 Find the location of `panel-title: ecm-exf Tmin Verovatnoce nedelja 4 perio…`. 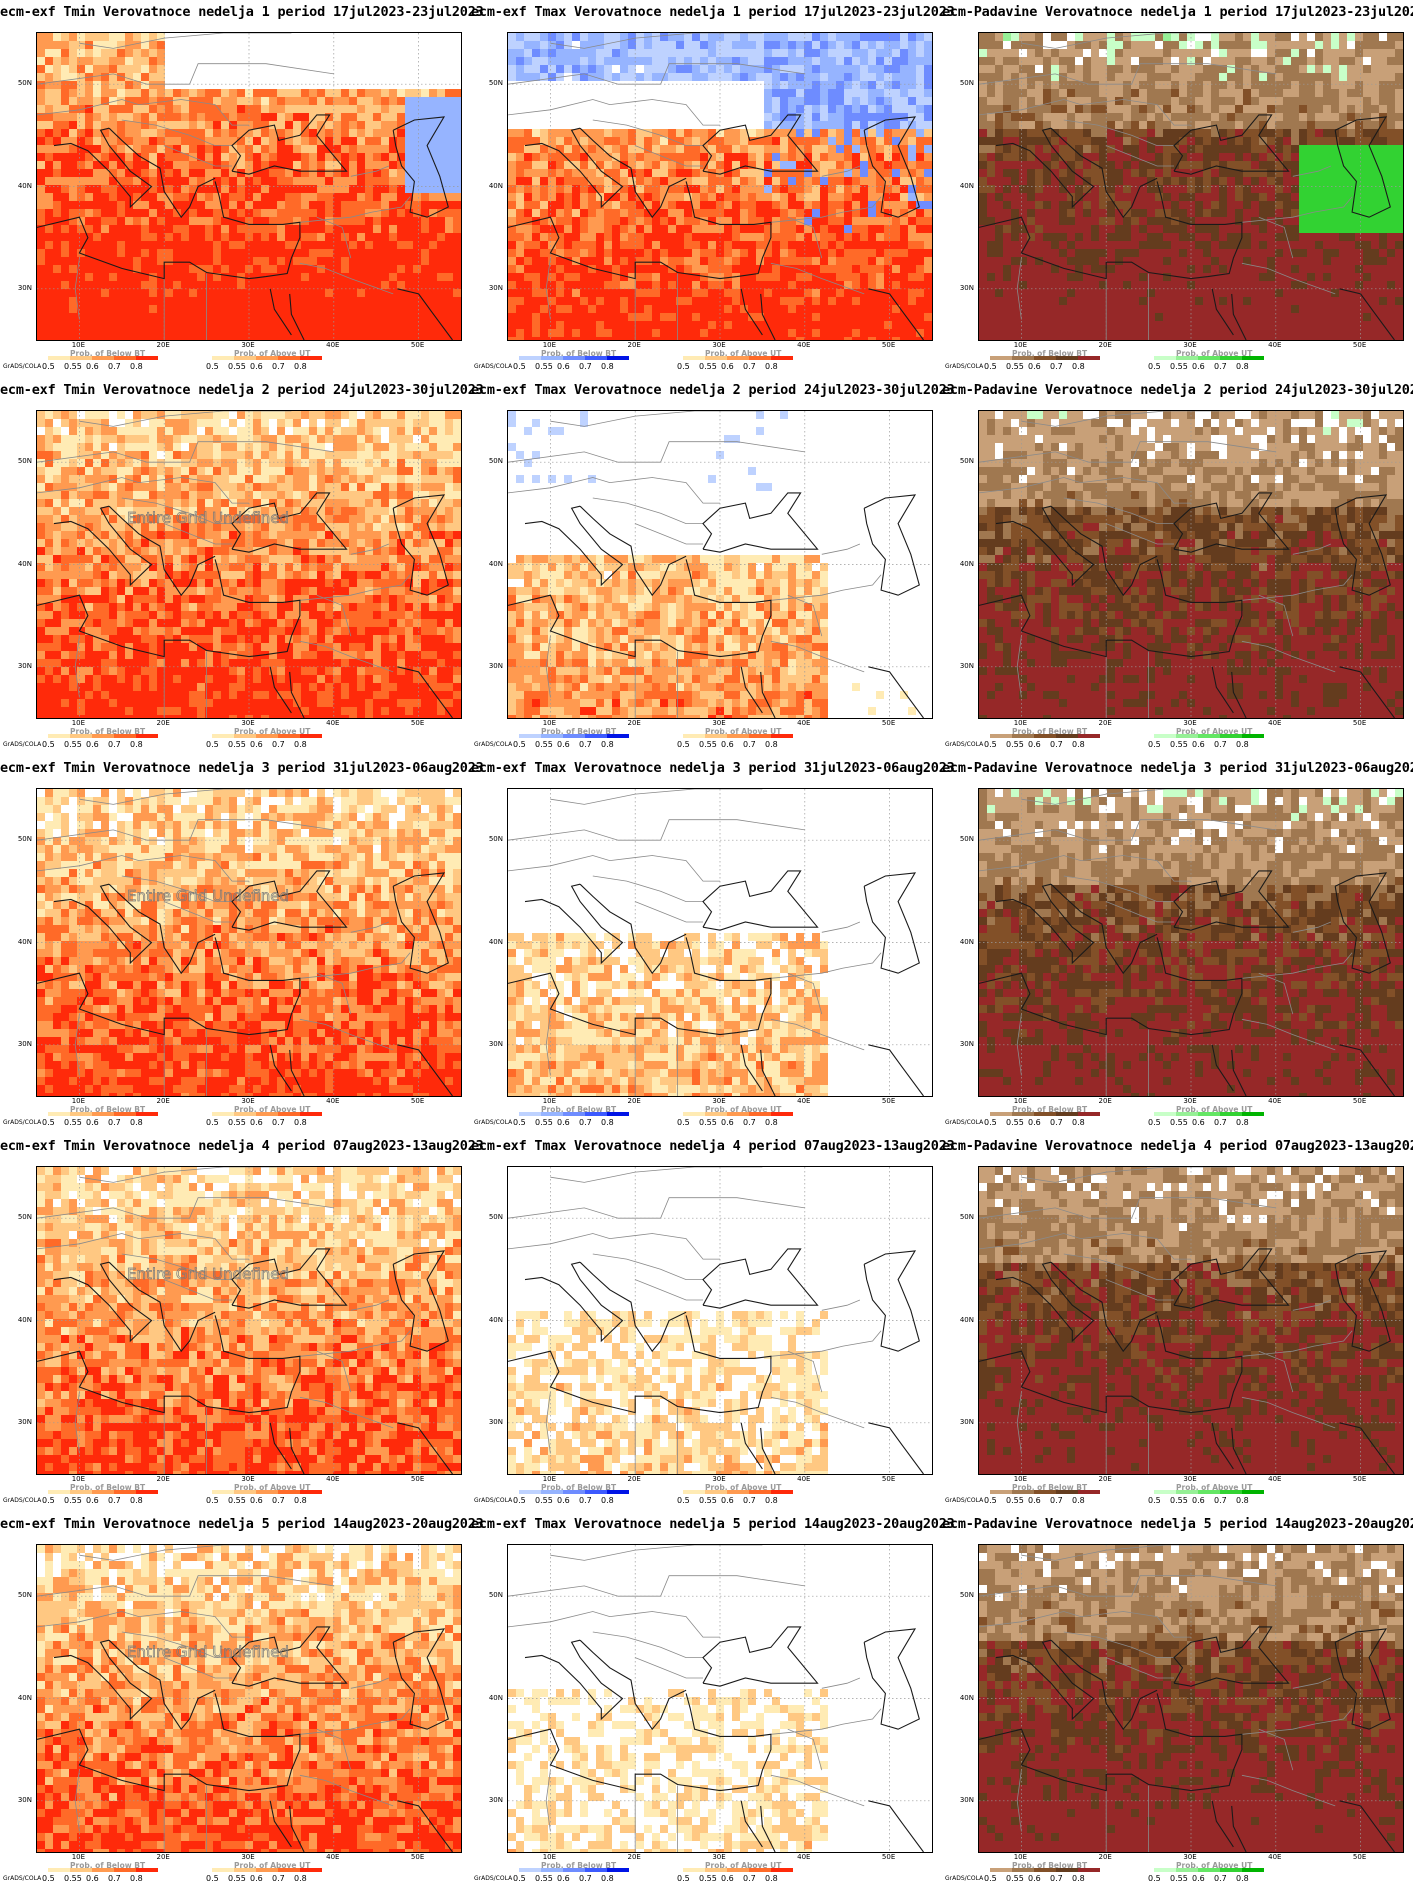

panel-title: ecm-exf Tmin Verovatnoce nedelja 4 perio… is located at coordinates (242, 1146).